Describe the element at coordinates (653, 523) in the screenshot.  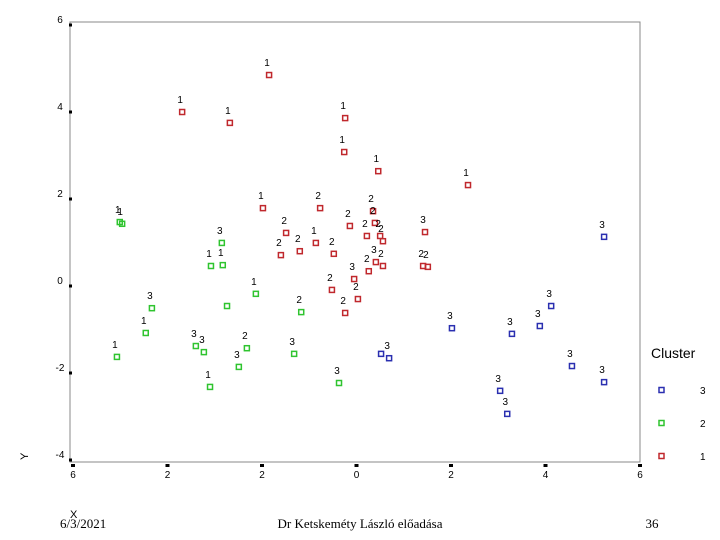
I see `footer-page: 36` at that location.